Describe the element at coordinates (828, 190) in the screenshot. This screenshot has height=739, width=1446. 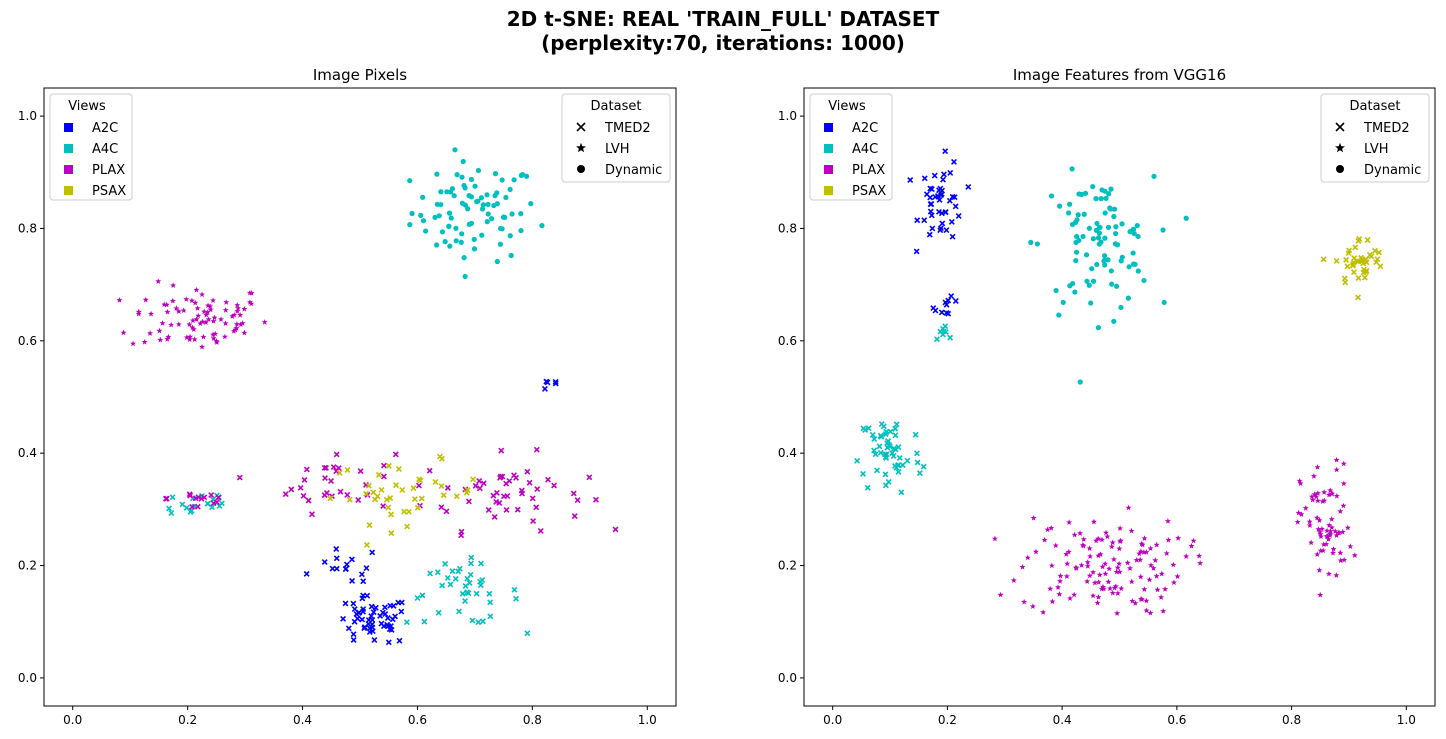
I see `legend-swatch-psax` at that location.